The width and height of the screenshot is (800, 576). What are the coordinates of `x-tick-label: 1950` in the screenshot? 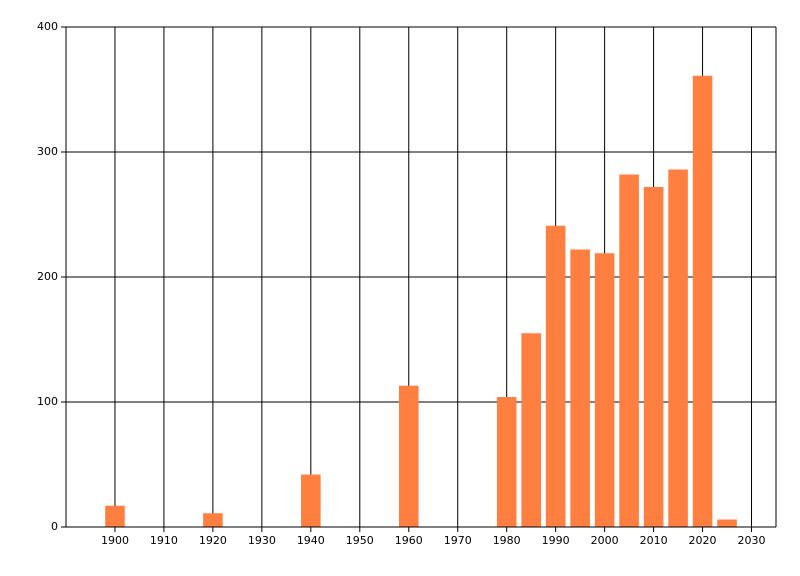 It's located at (360, 540).